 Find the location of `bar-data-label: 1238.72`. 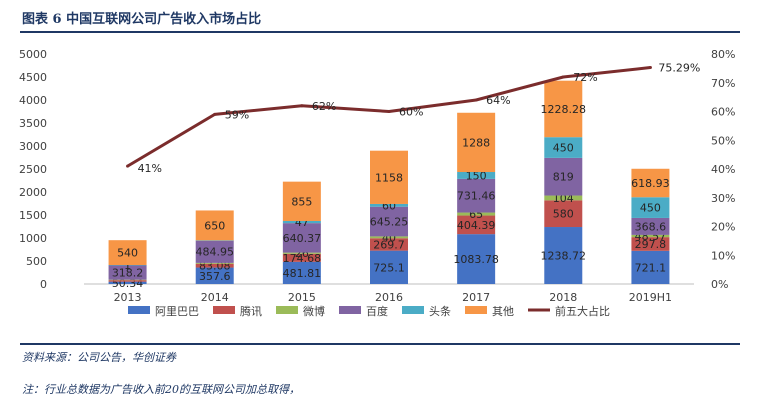

bar-data-label: 1238.72 is located at coordinates (564, 256).